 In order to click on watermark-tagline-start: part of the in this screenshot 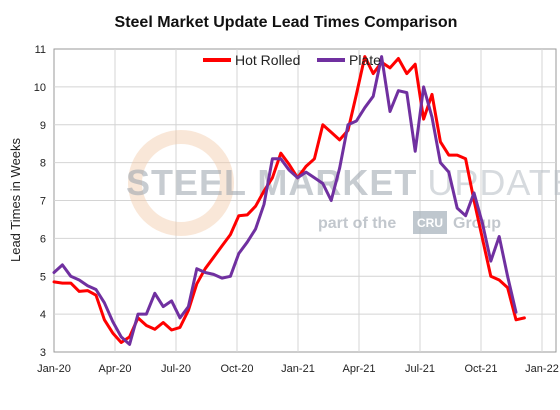, I will do `click(357, 223)`.